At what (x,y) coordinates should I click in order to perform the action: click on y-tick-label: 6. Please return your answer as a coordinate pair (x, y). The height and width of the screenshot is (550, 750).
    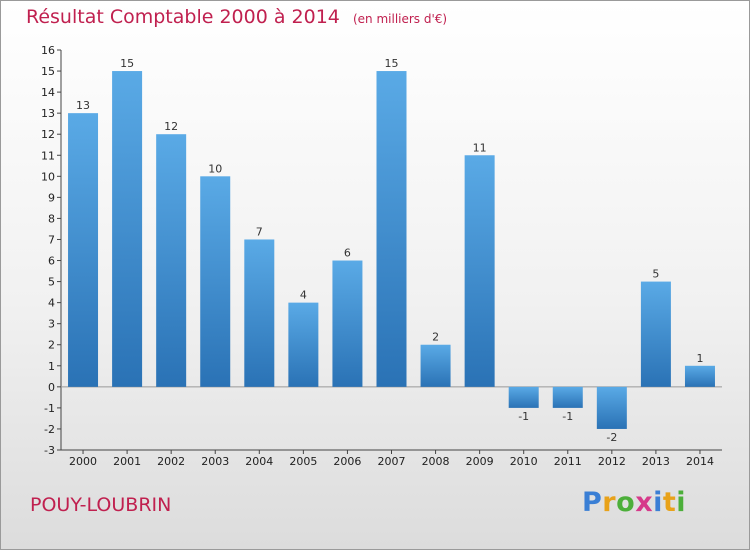
    Looking at the image, I should click on (51, 261).